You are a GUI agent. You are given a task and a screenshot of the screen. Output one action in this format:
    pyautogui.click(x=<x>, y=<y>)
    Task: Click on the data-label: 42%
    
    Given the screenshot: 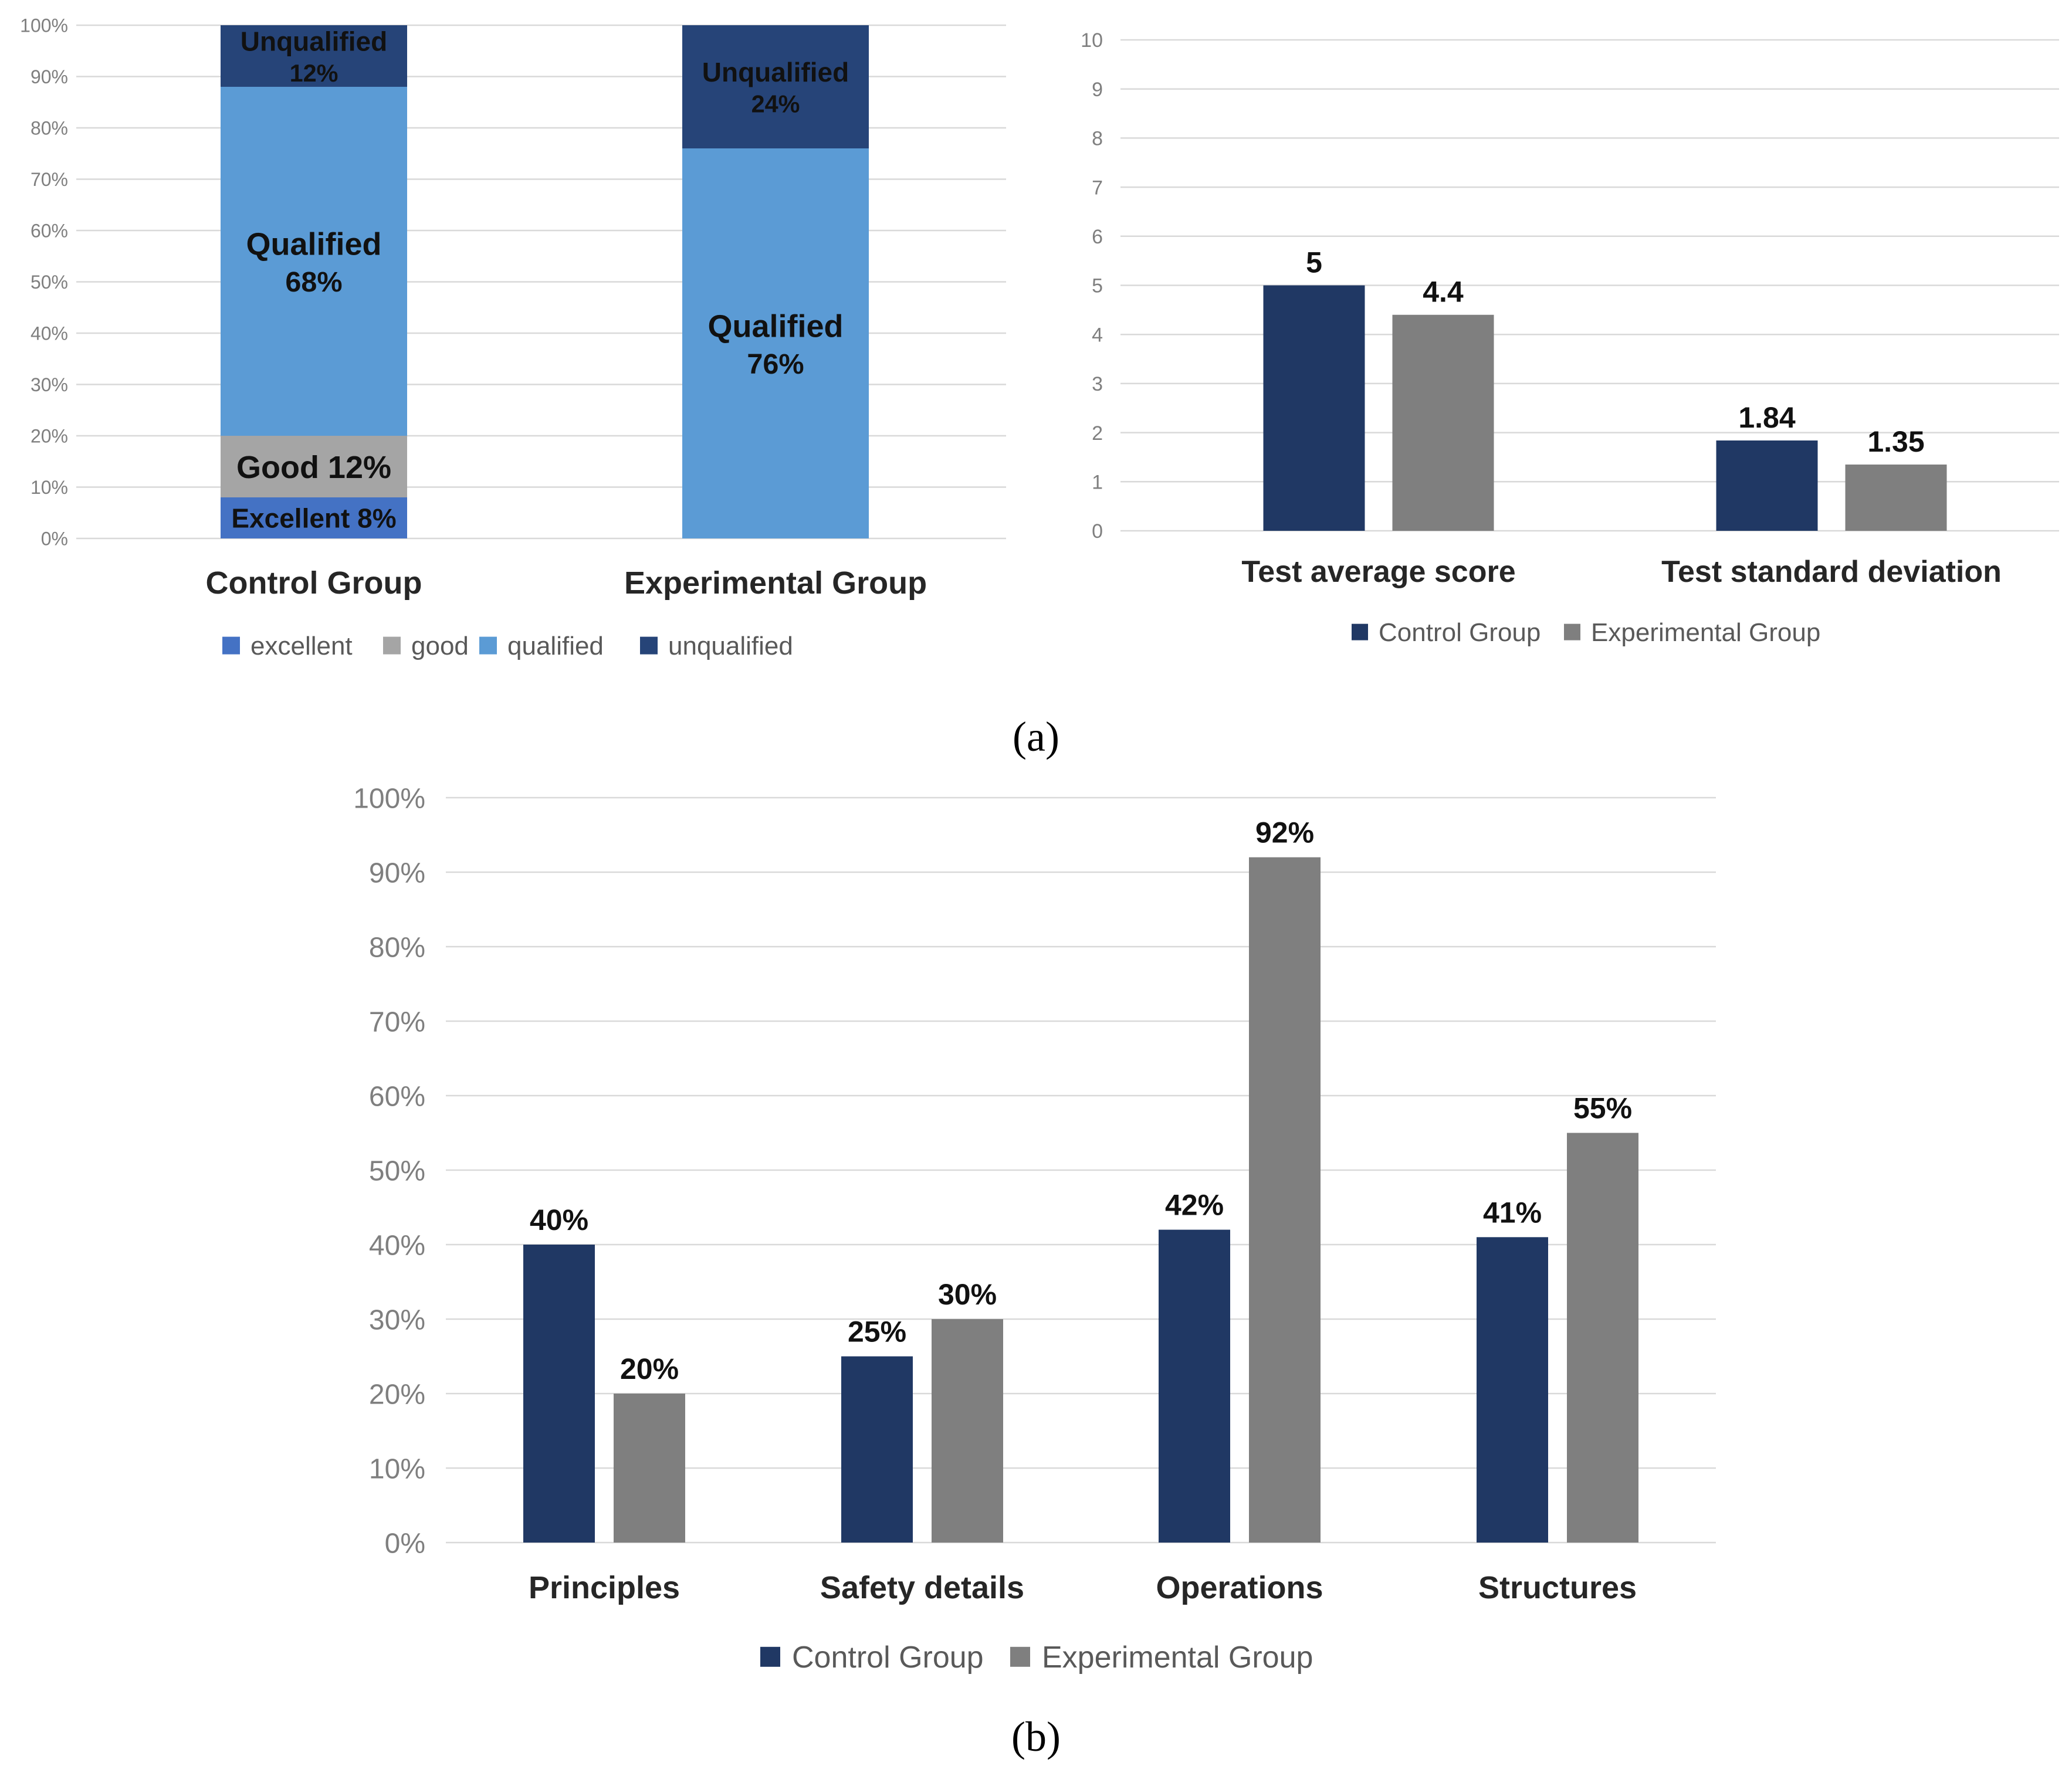 What is the action you would take?
    pyautogui.click(x=1195, y=1205)
    